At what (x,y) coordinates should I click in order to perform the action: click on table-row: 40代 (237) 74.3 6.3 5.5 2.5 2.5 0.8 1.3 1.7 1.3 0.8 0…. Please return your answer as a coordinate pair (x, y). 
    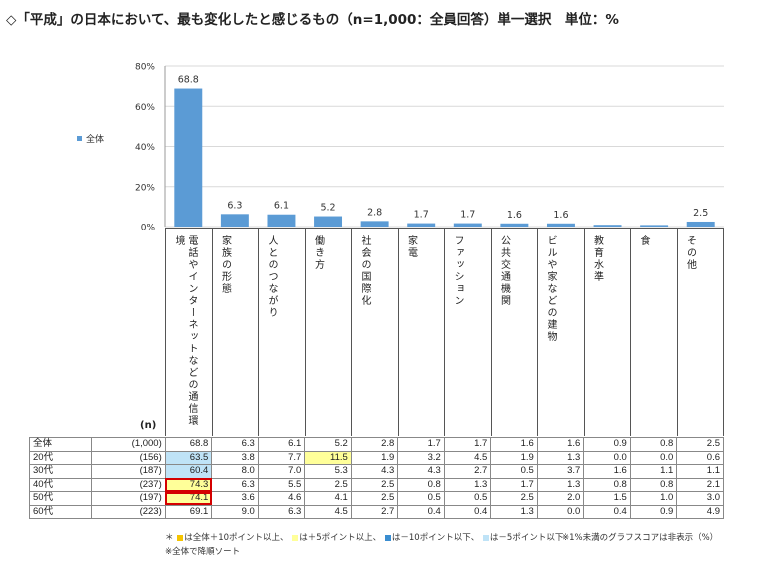
    Looking at the image, I should click on (376, 484).